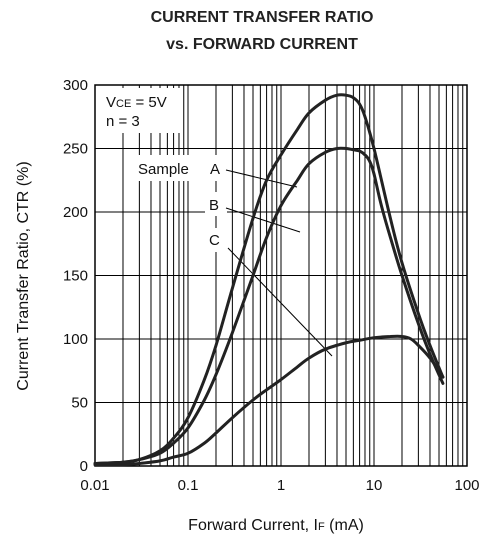 Image resolution: width=495 pixels, height=540 pixels. What do you see at coordinates (75, 212) in the screenshot?
I see `y-tick-label: 200` at bounding box center [75, 212].